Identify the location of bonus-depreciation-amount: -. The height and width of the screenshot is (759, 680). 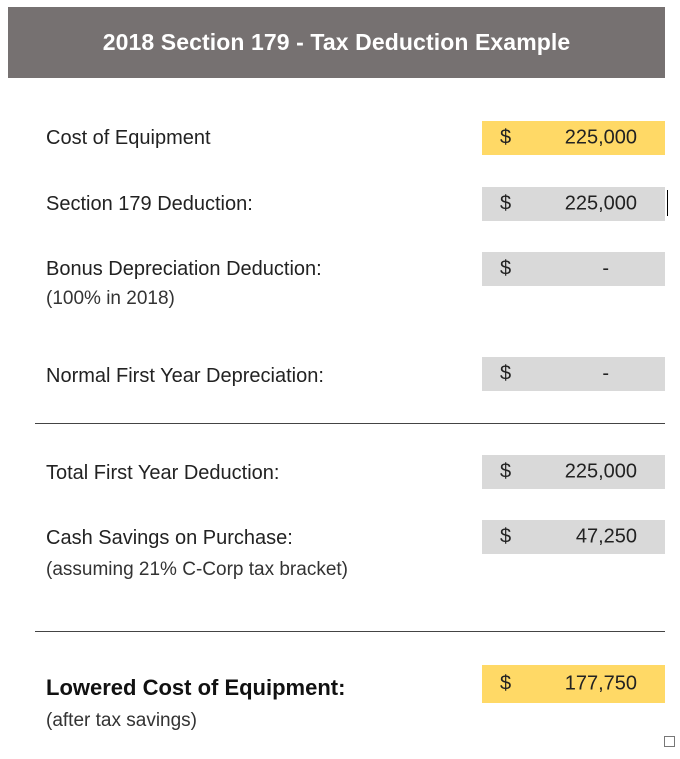
(605, 268).